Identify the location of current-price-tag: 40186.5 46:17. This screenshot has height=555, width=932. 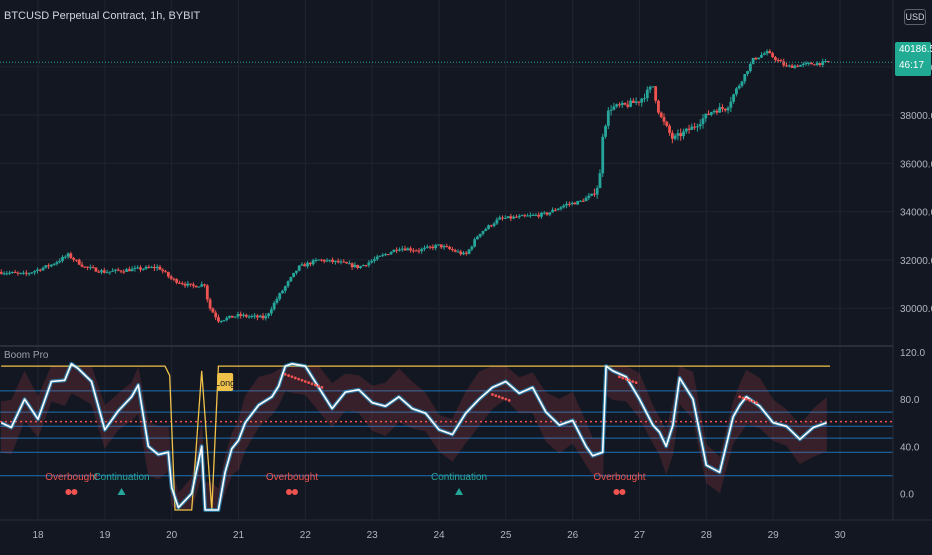
(913, 59).